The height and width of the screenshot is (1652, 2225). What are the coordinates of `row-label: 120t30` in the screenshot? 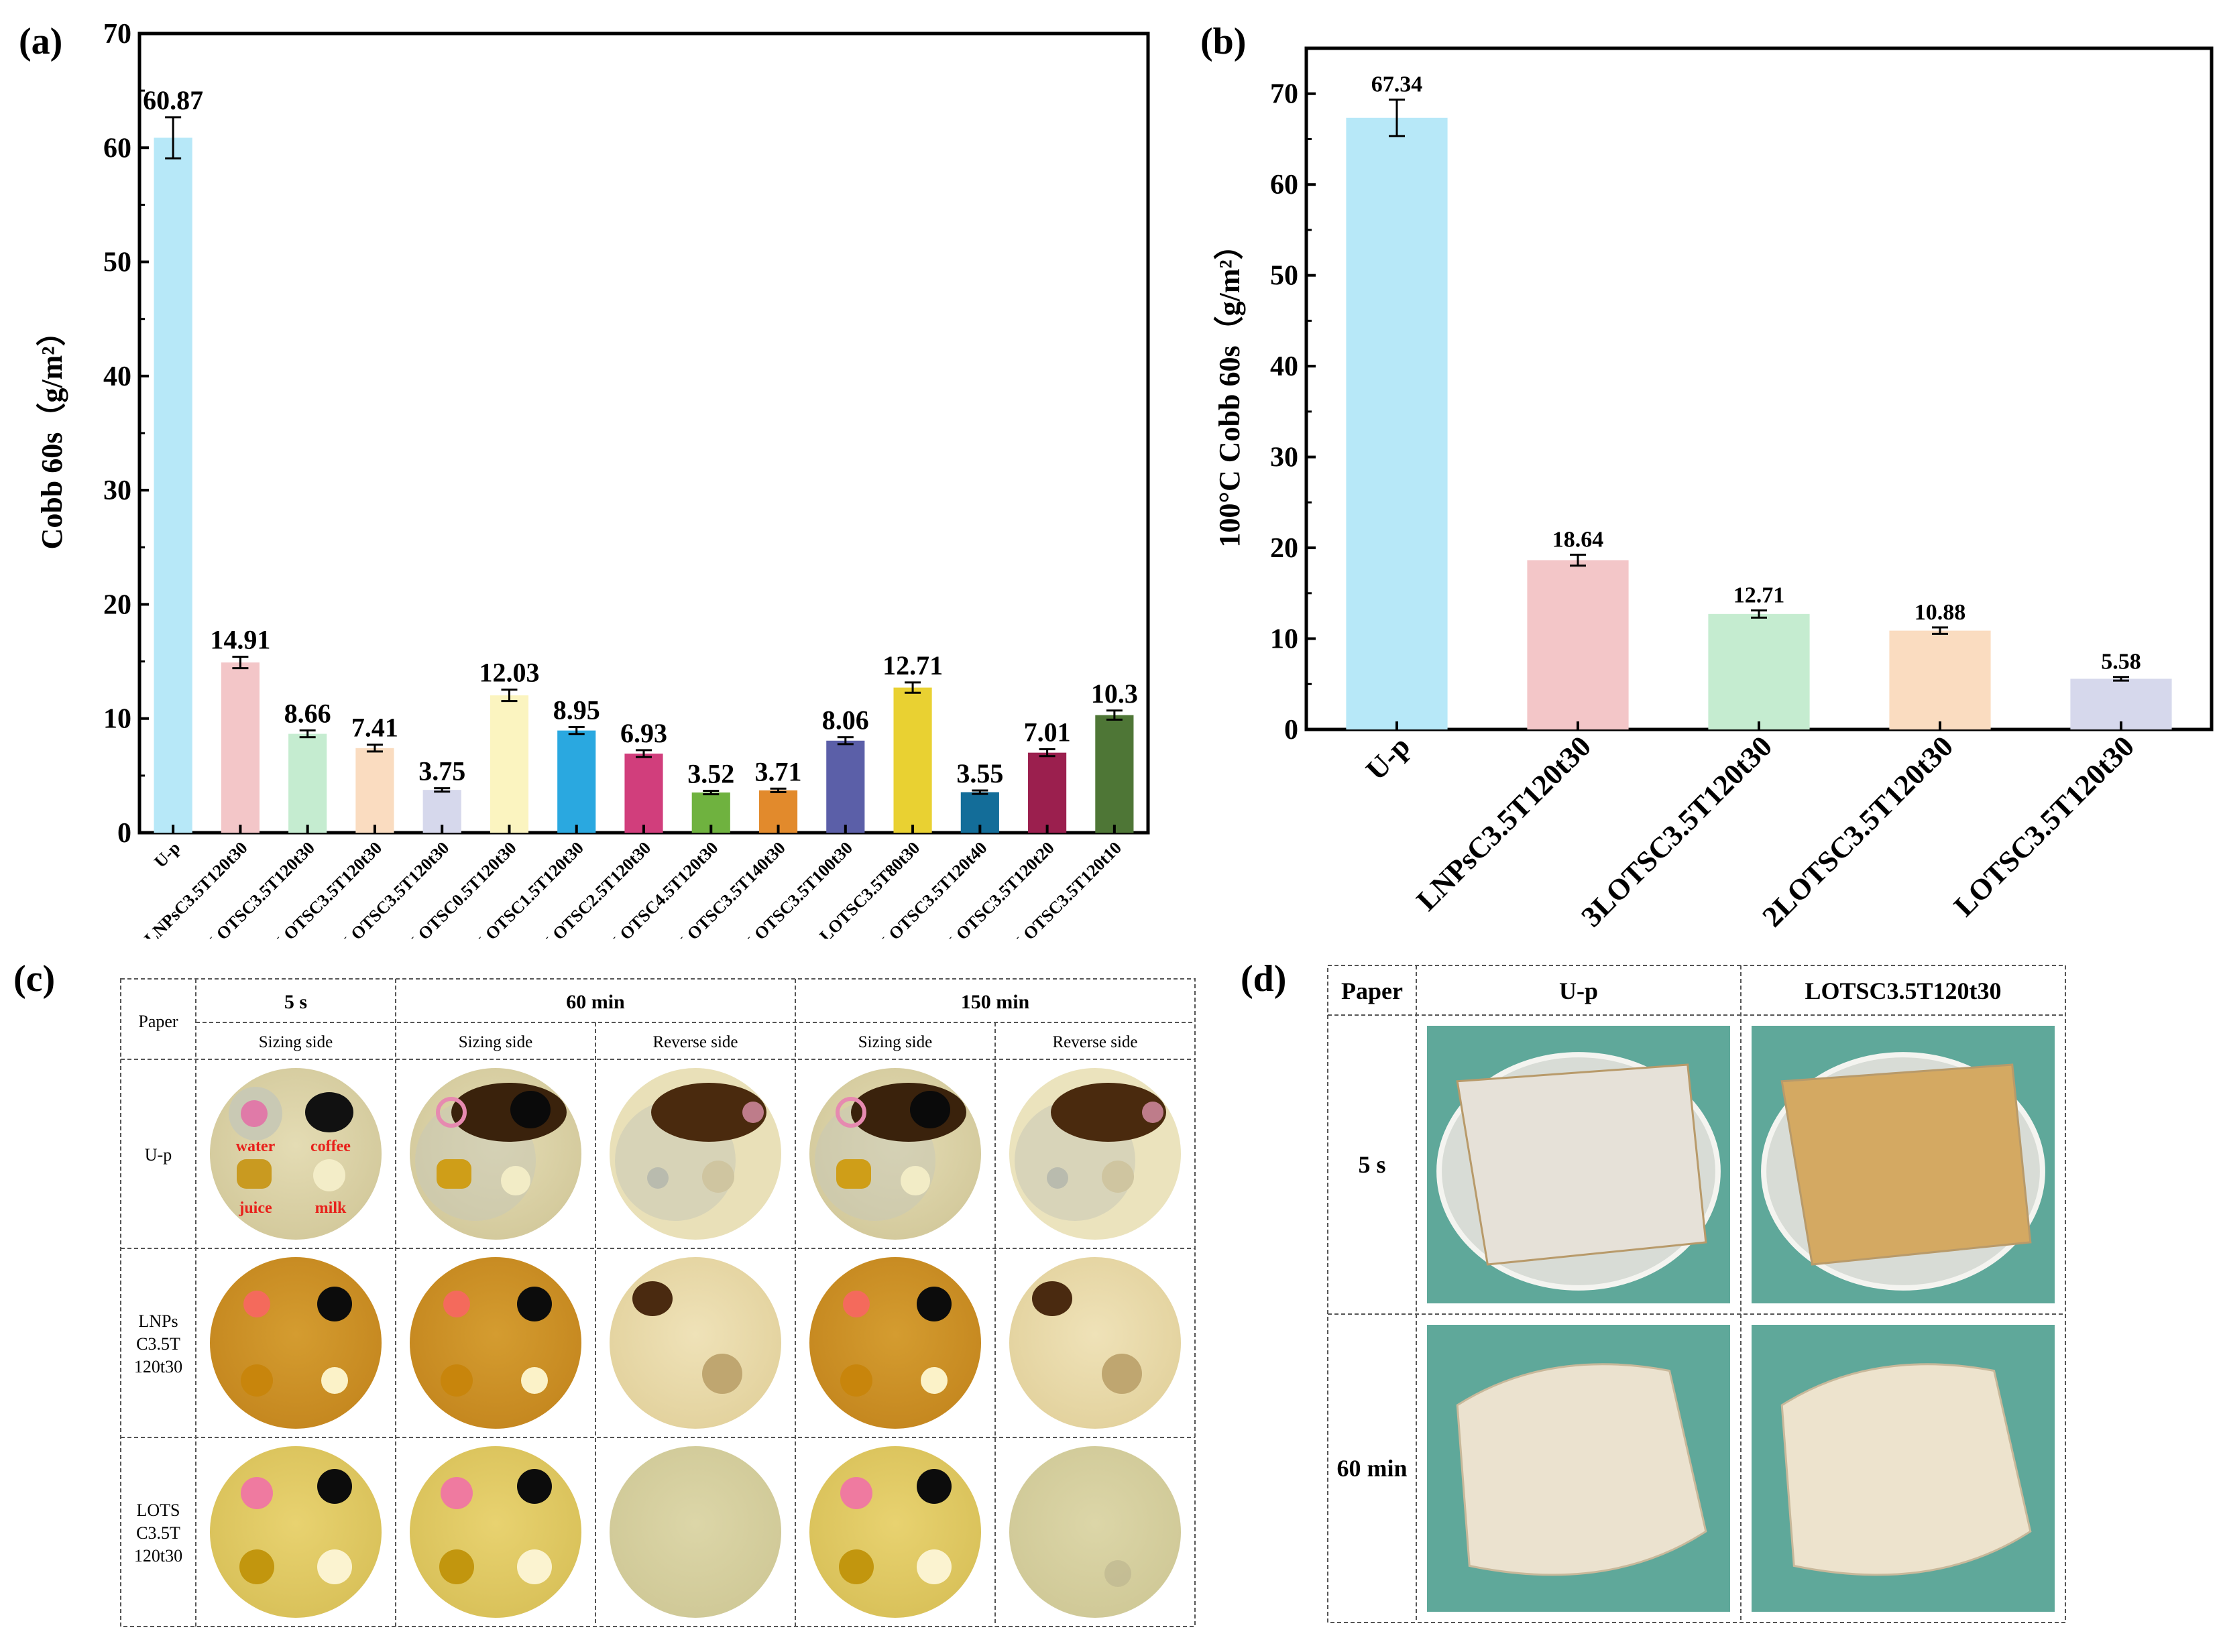 It's located at (158, 1366).